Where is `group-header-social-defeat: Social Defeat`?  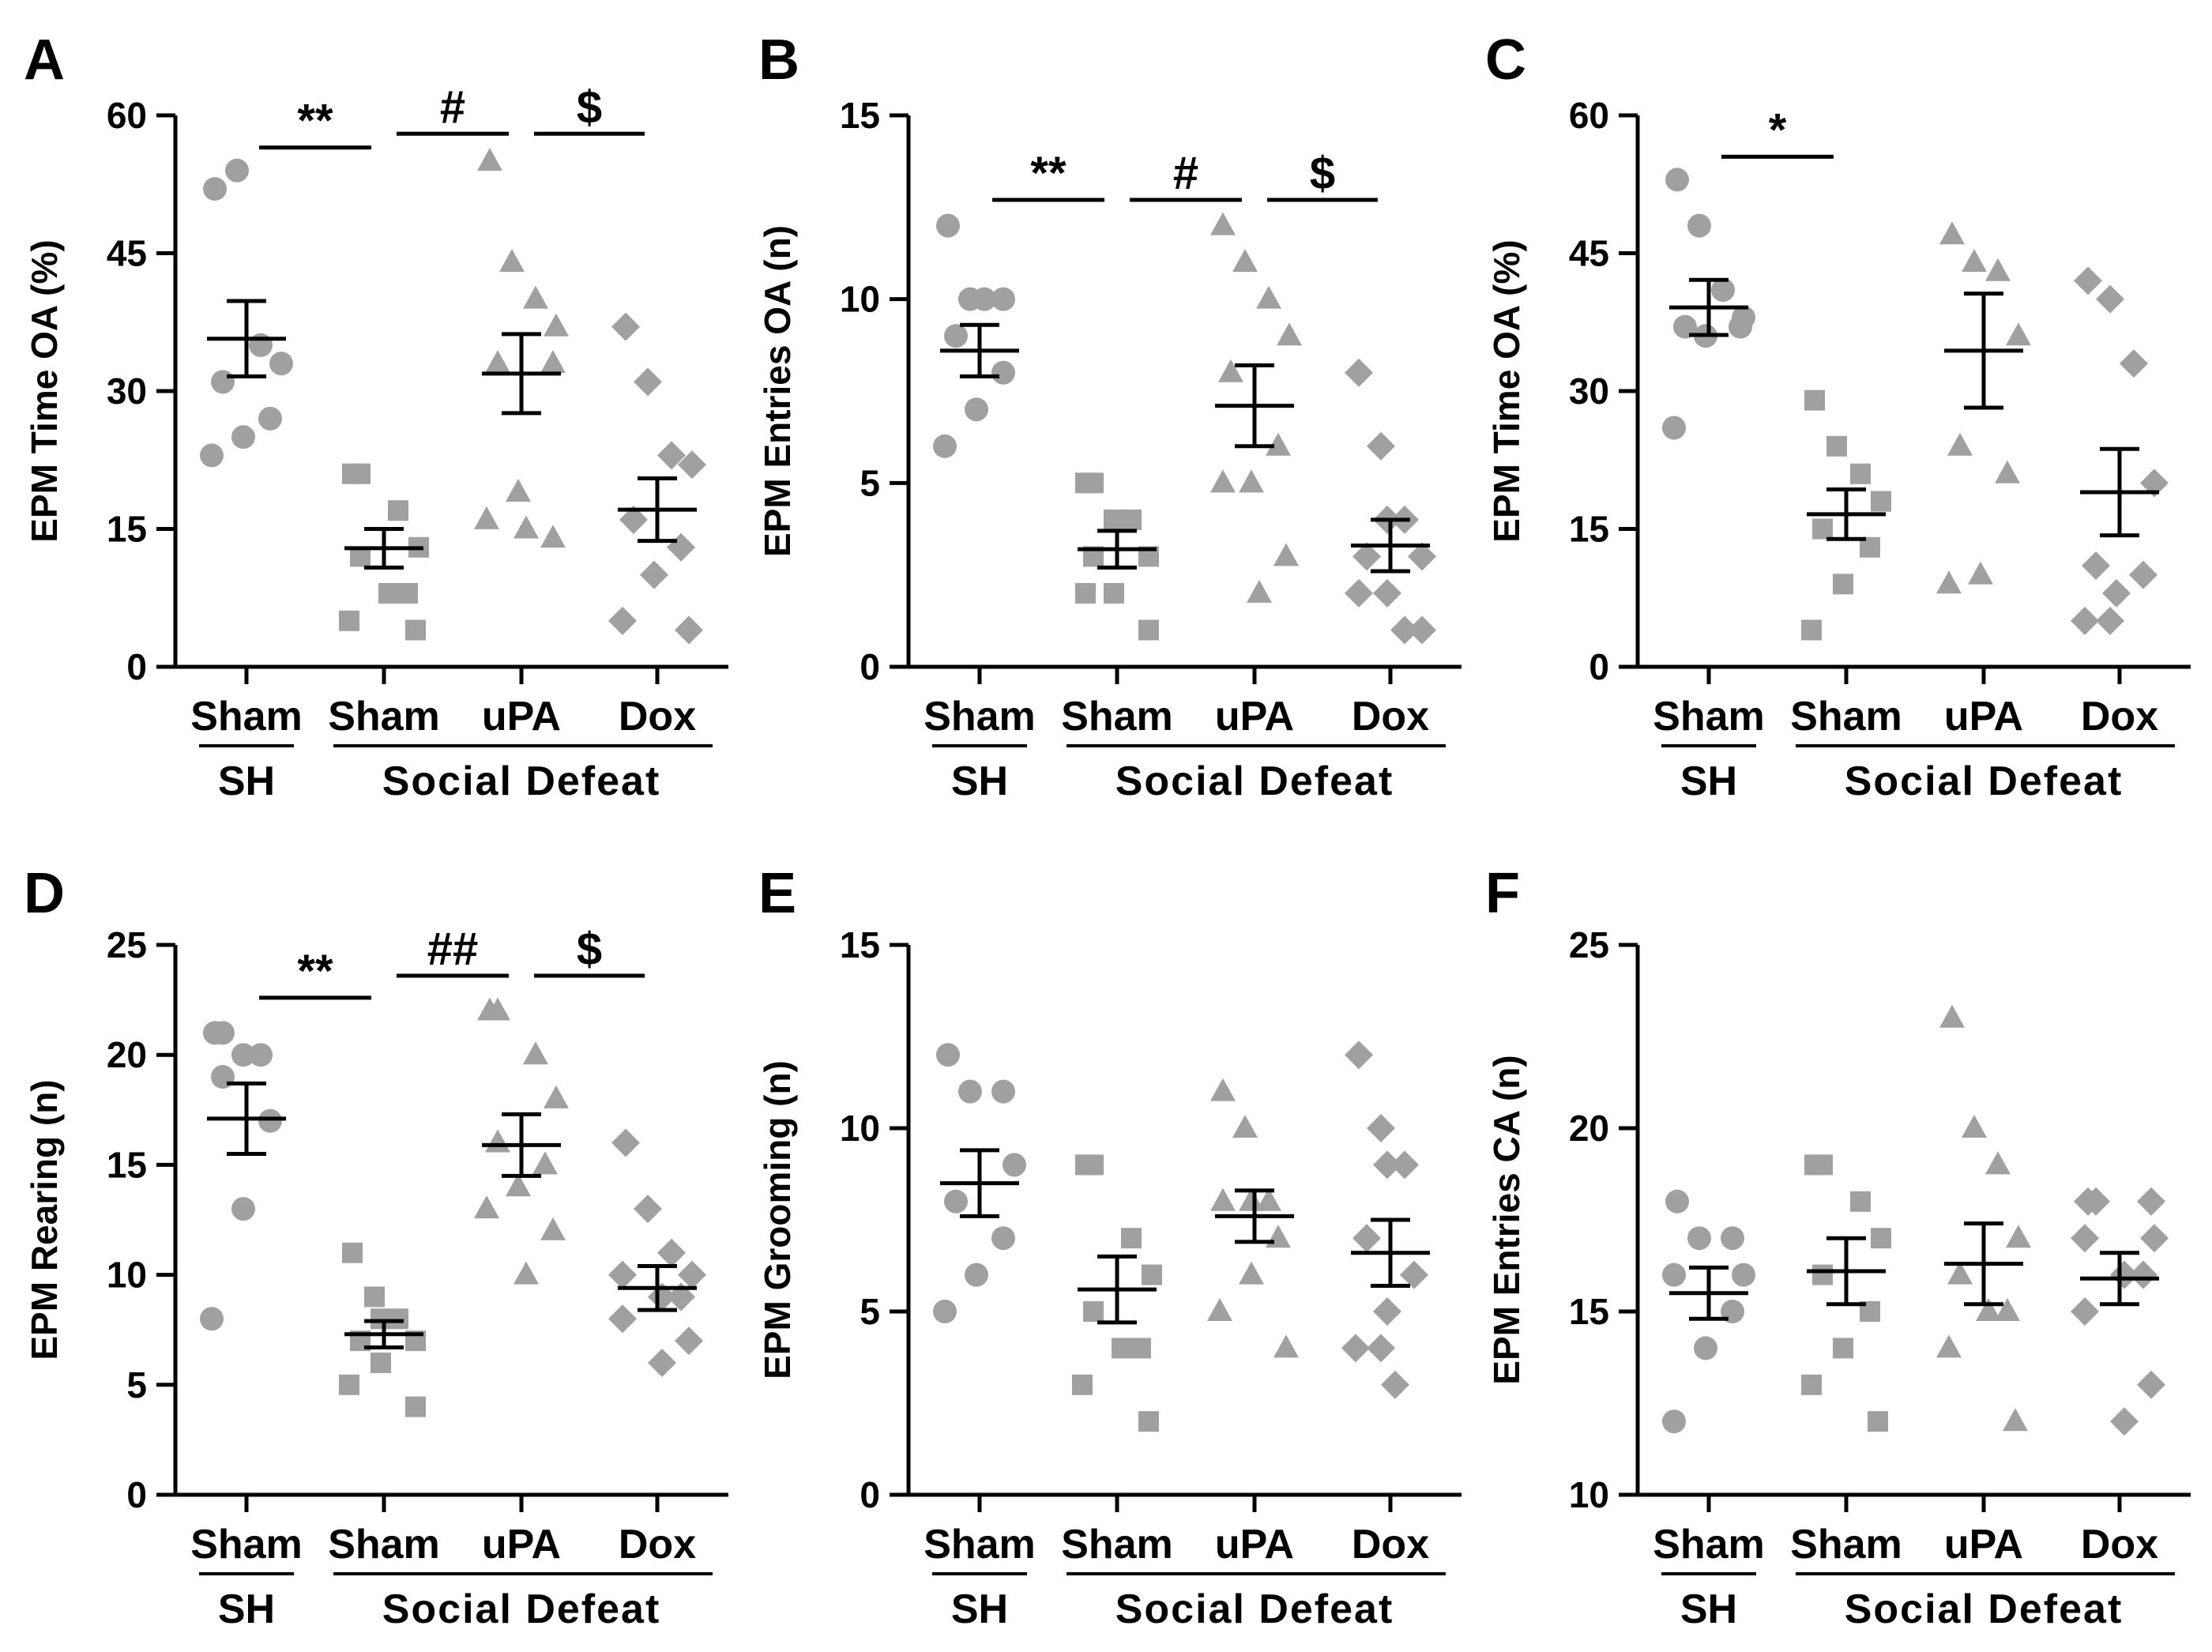
group-header-social-defeat: Social Defeat is located at coordinates (1254, 781).